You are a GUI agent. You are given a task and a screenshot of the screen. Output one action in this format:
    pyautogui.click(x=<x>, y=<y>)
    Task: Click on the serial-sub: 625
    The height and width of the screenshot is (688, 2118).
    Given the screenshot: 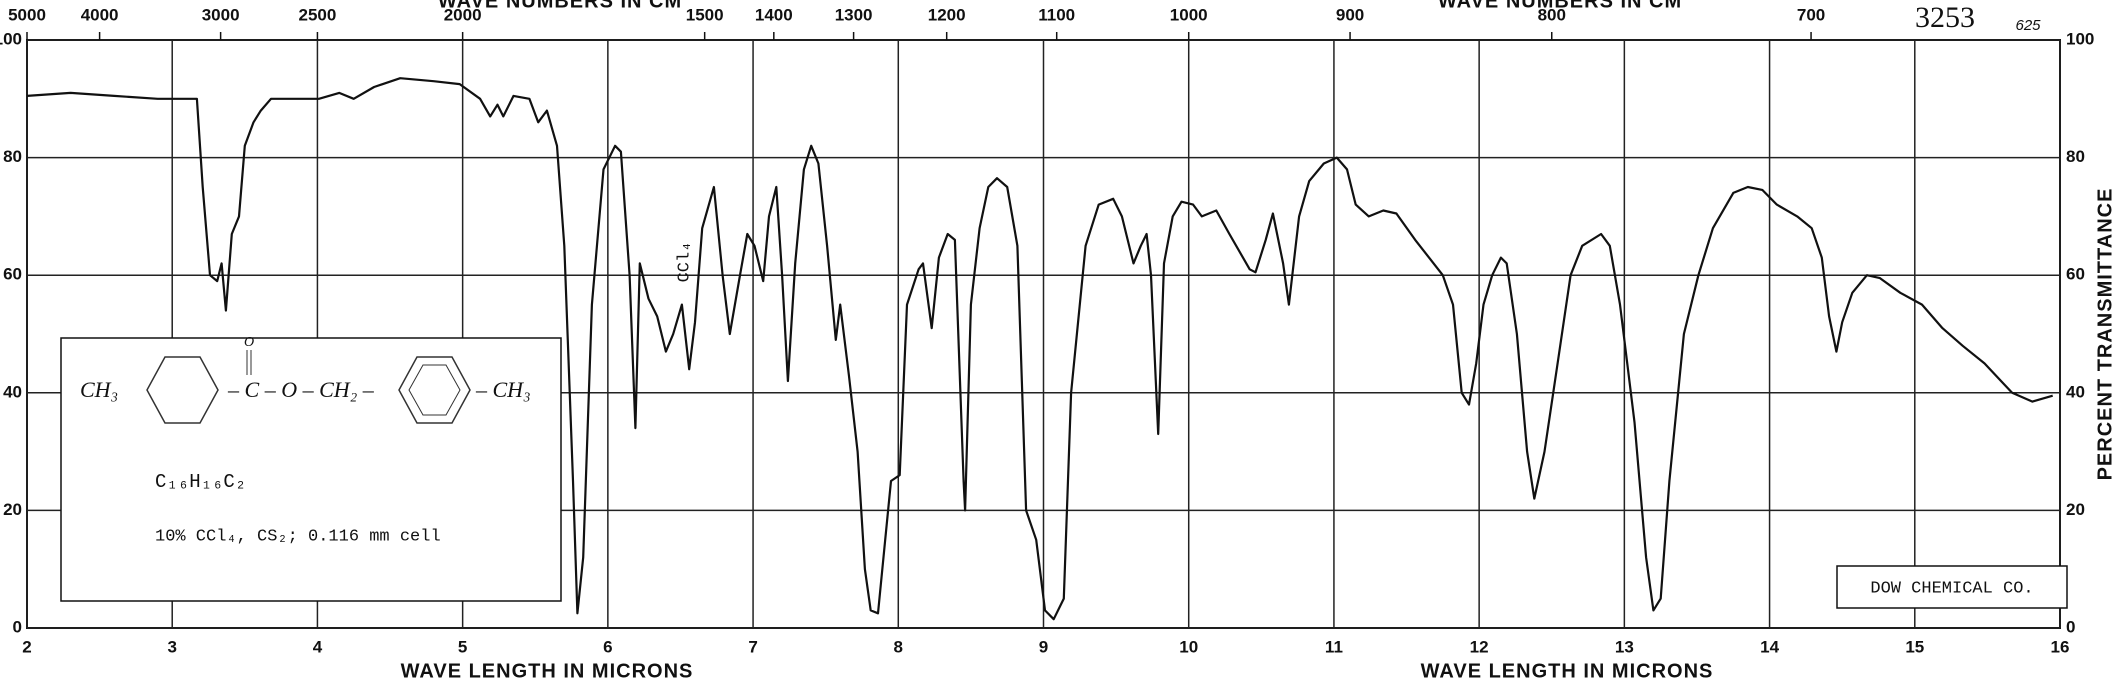 What is the action you would take?
    pyautogui.click(x=2028, y=25)
    